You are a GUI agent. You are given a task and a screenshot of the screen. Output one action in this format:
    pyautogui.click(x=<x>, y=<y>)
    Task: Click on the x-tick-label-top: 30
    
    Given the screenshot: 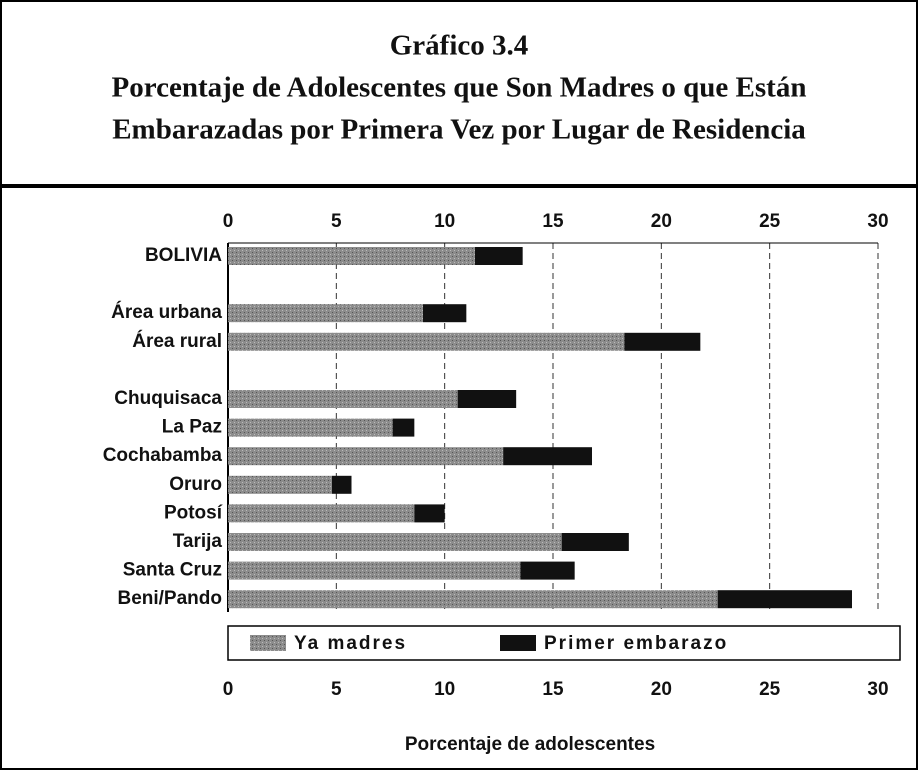 What is the action you would take?
    pyautogui.click(x=877, y=221)
    